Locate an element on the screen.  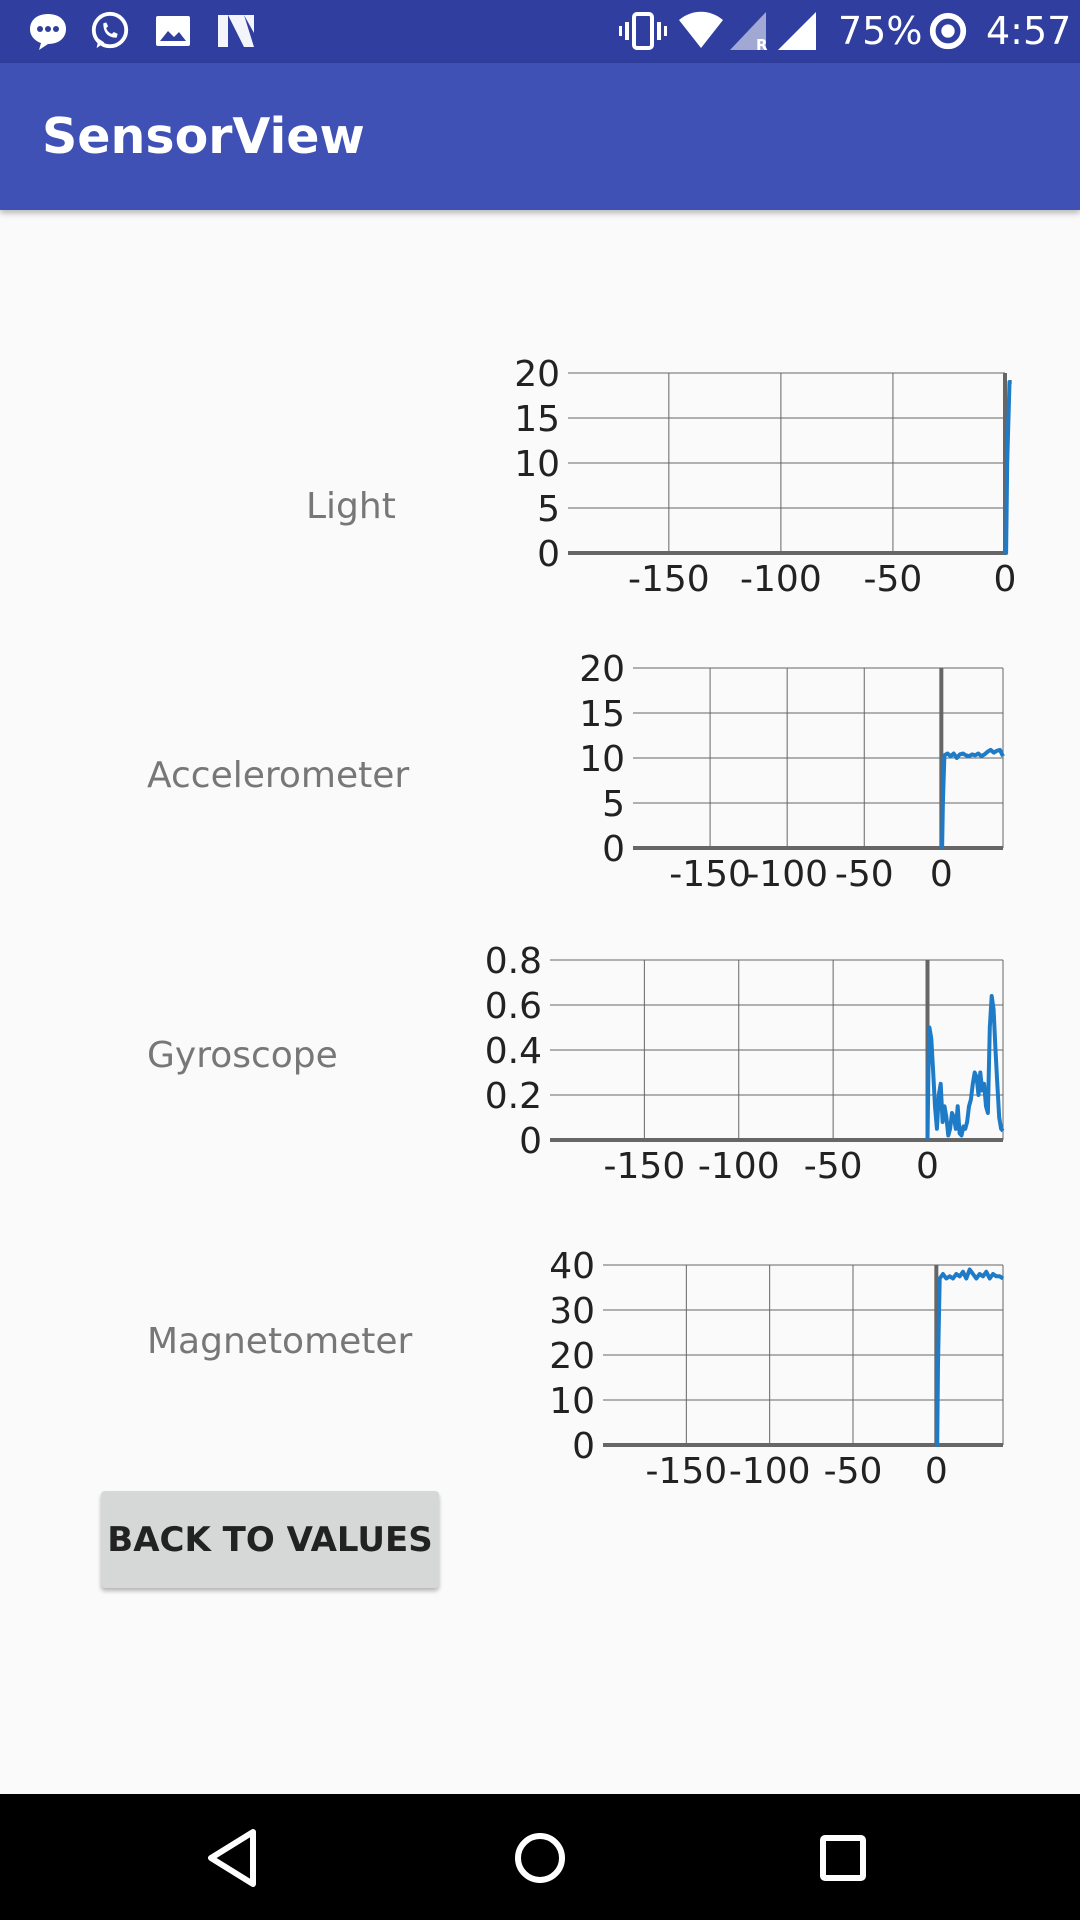
x-tick-label: -150 is located at coordinates (686, 1471).